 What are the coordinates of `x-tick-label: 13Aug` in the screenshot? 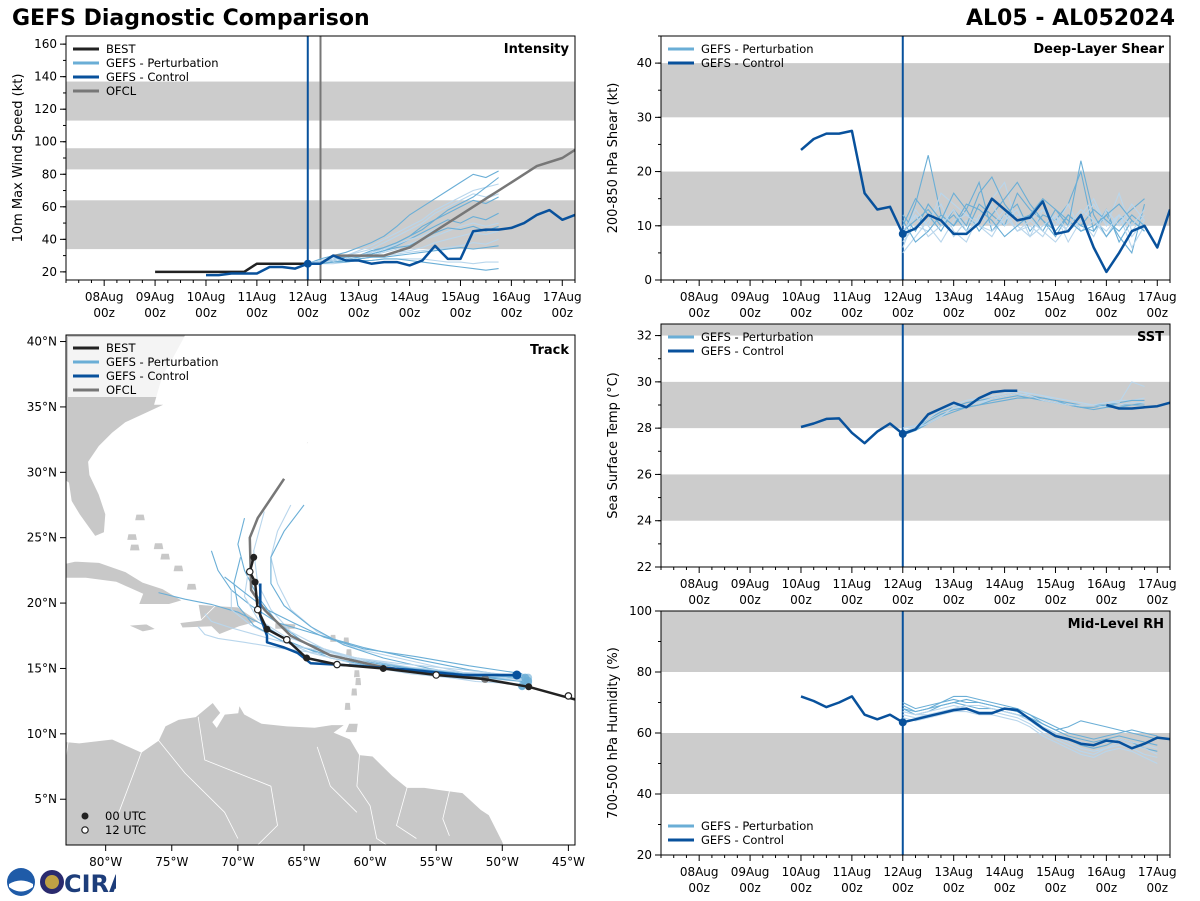 It's located at (953, 584).